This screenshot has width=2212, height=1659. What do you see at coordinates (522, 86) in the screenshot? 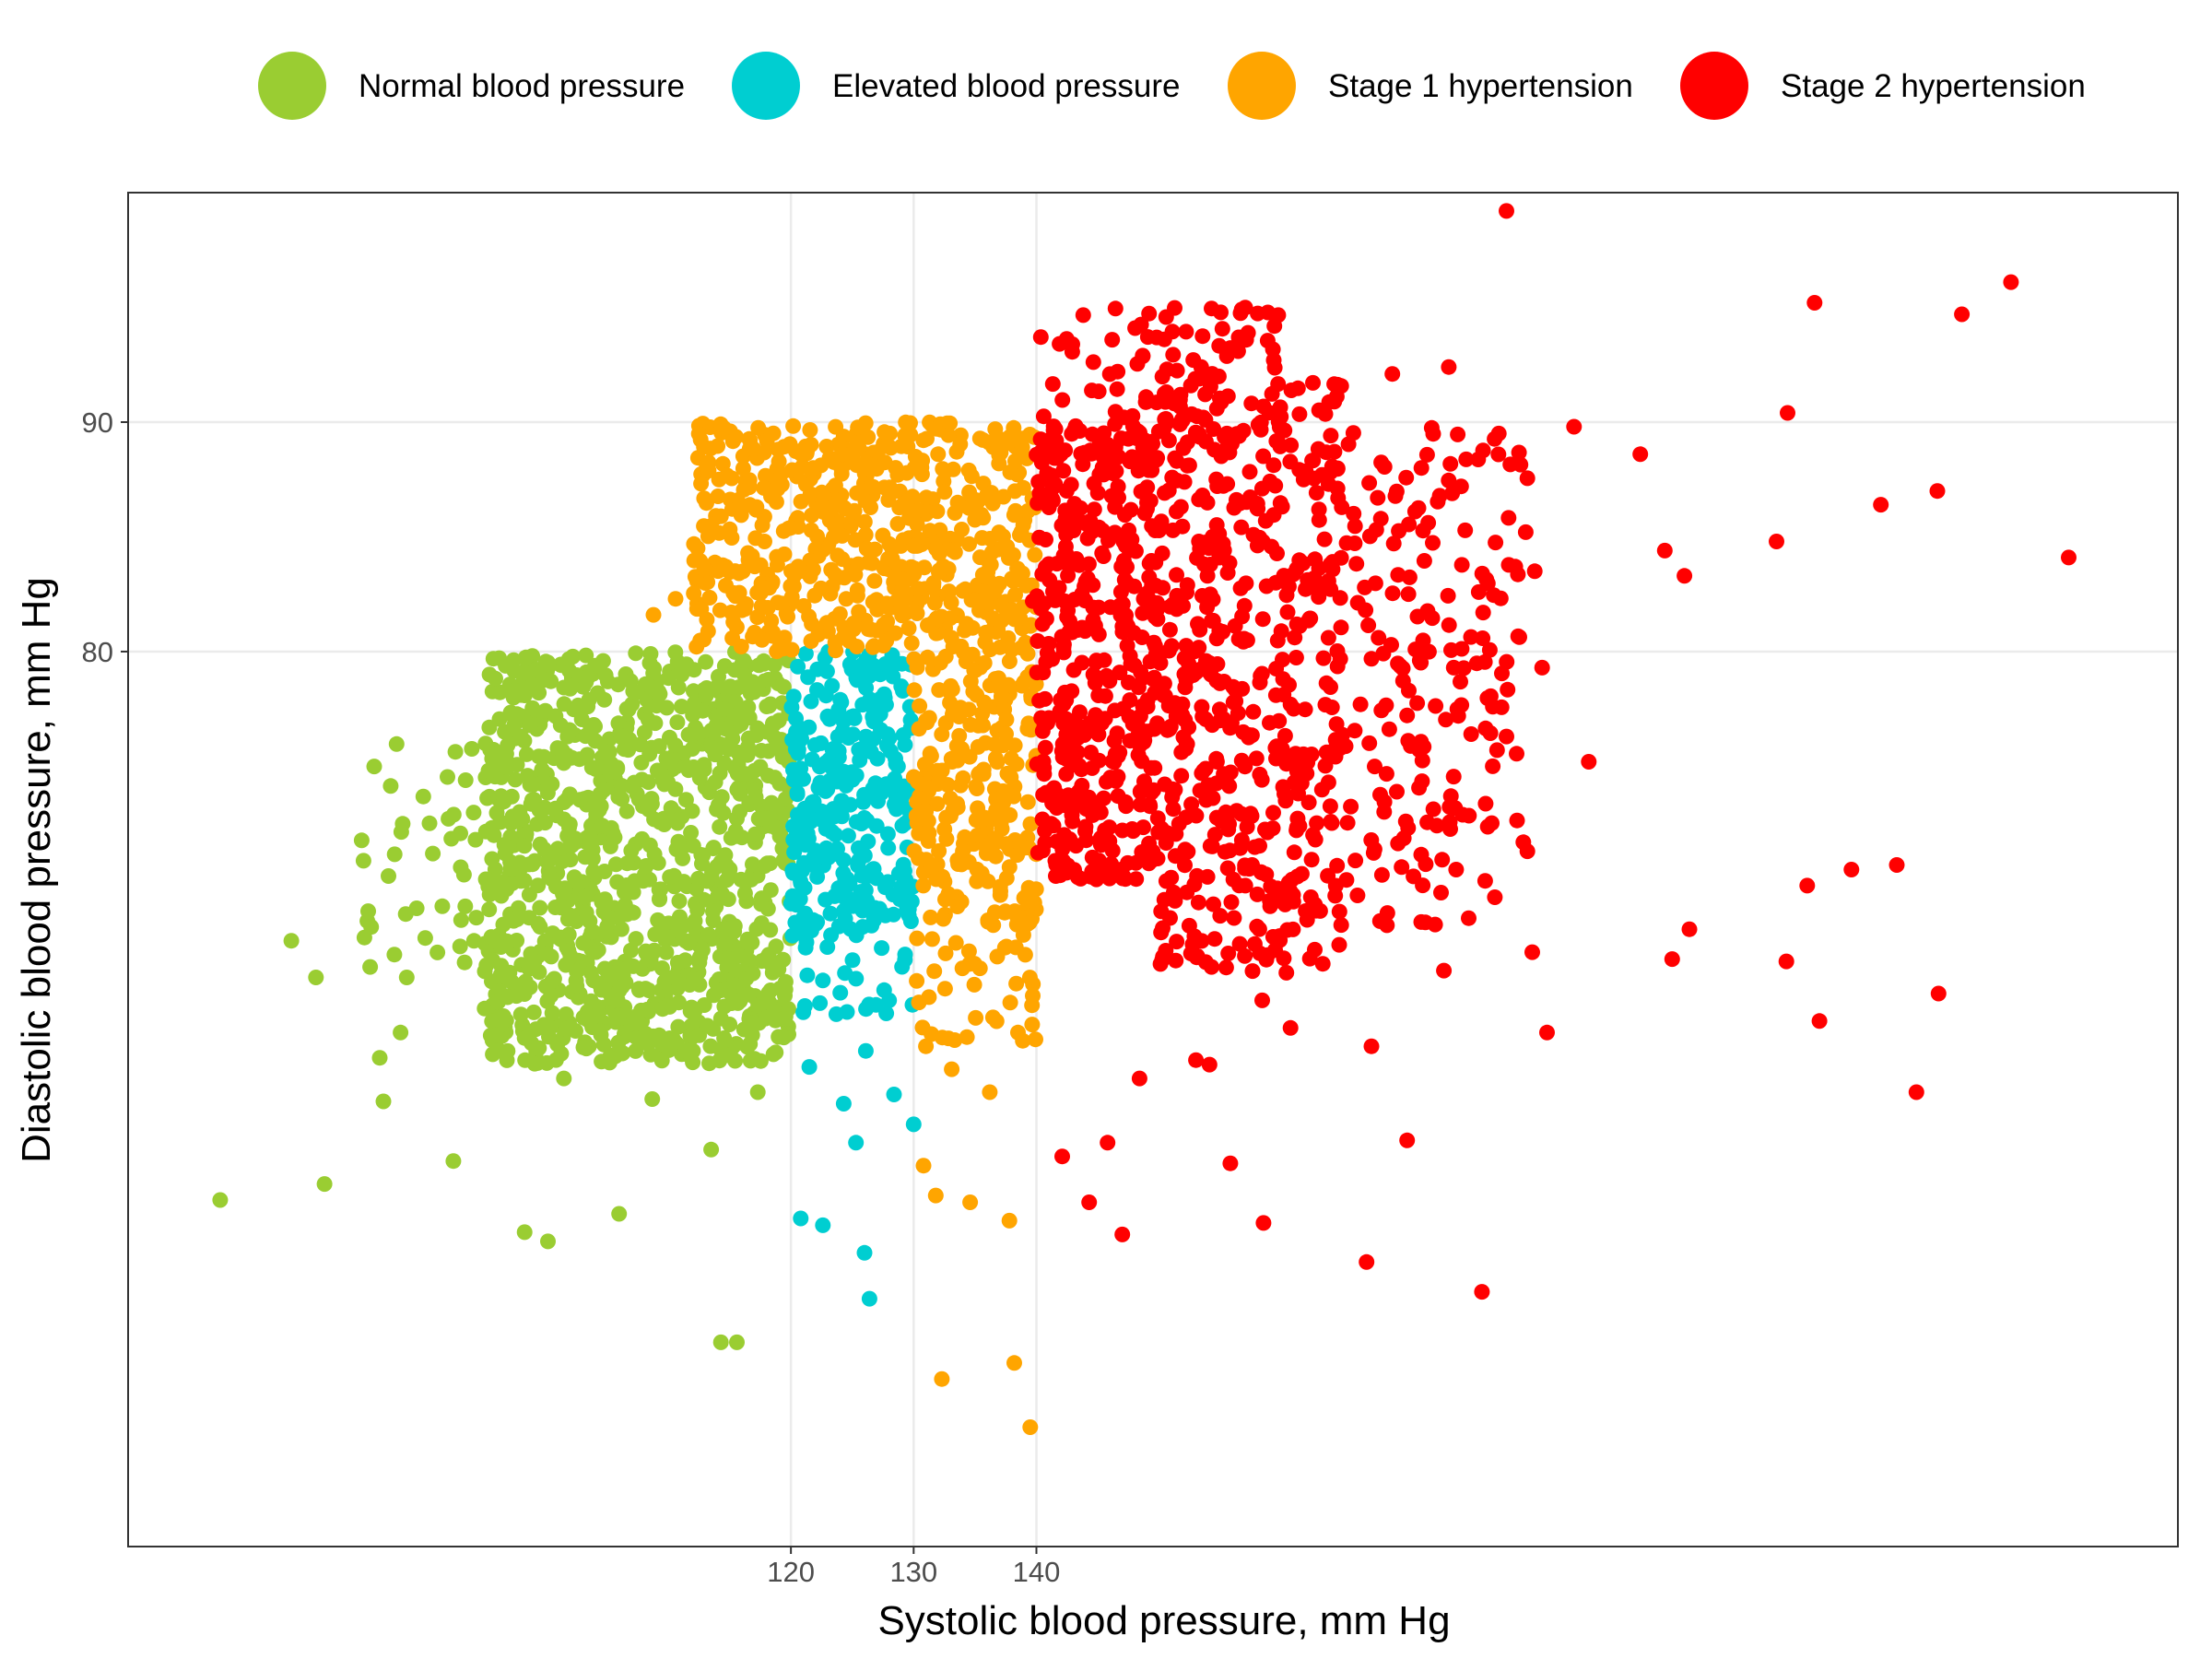
I see `legend-label-normal: Normal blood pressure` at bounding box center [522, 86].